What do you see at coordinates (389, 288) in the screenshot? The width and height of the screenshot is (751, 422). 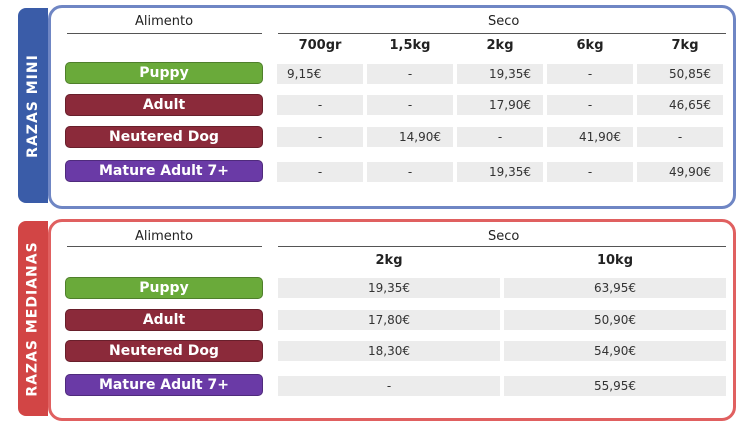 I see `medianas-cell: 19,35€` at bounding box center [389, 288].